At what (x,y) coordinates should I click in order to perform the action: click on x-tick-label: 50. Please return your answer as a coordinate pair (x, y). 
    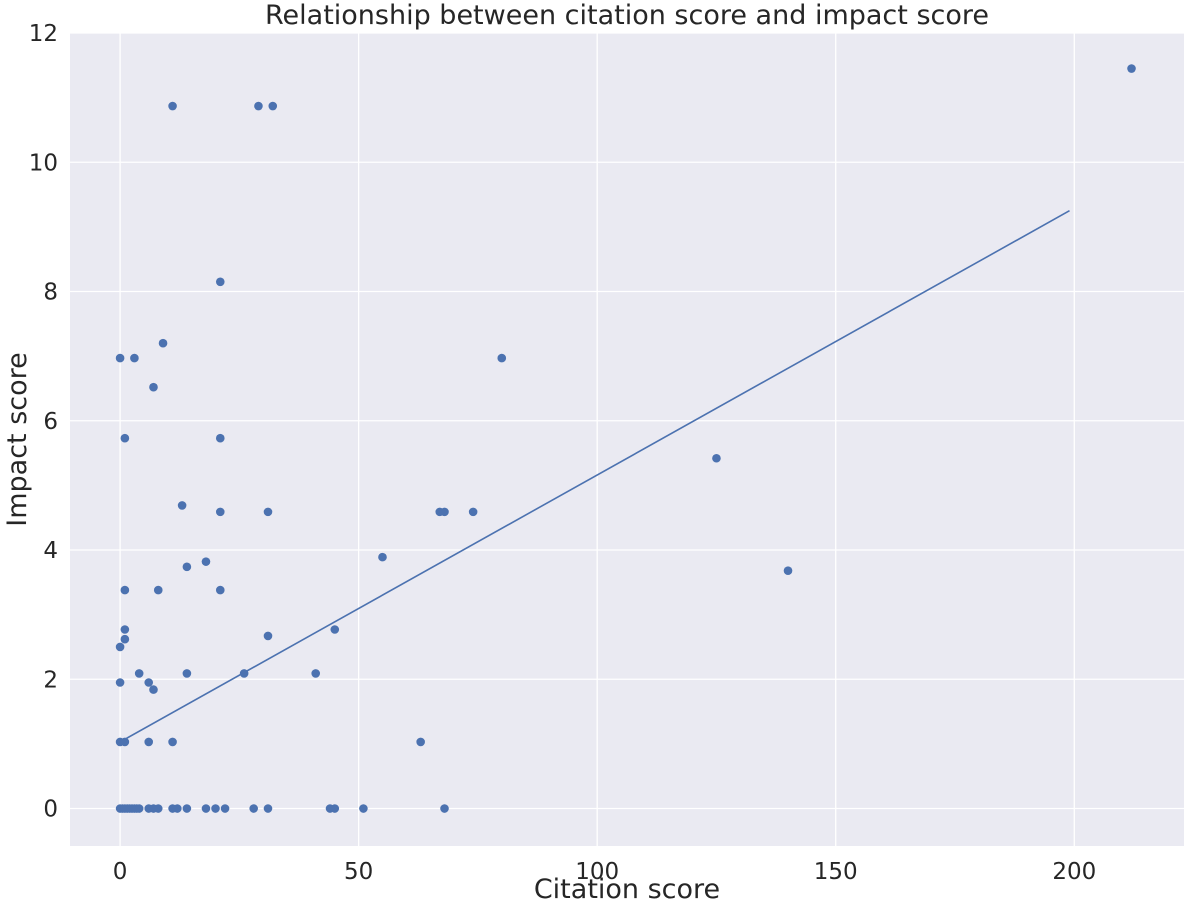
    Looking at the image, I should click on (358, 872).